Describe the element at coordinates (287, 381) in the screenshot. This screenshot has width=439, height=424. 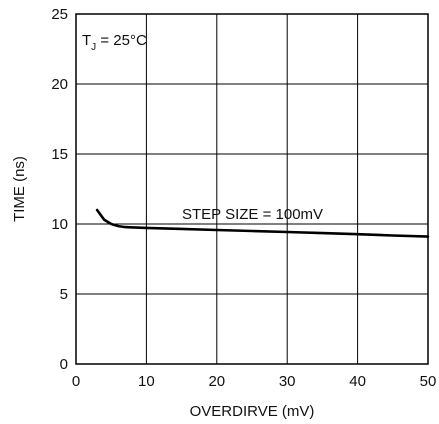
I see `x-tick-label: 30` at that location.